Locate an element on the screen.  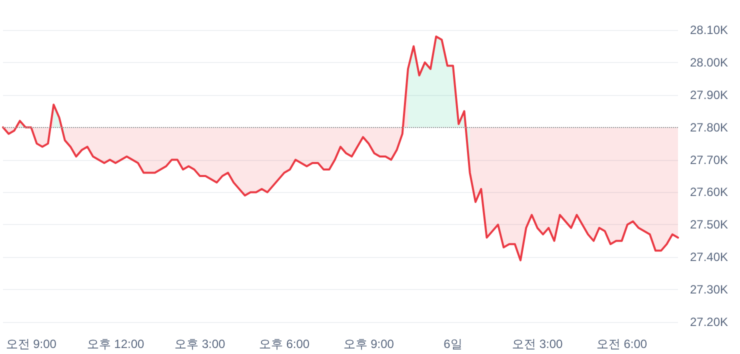
x-tick-label: 오후 9:00 is located at coordinates (368, 344).